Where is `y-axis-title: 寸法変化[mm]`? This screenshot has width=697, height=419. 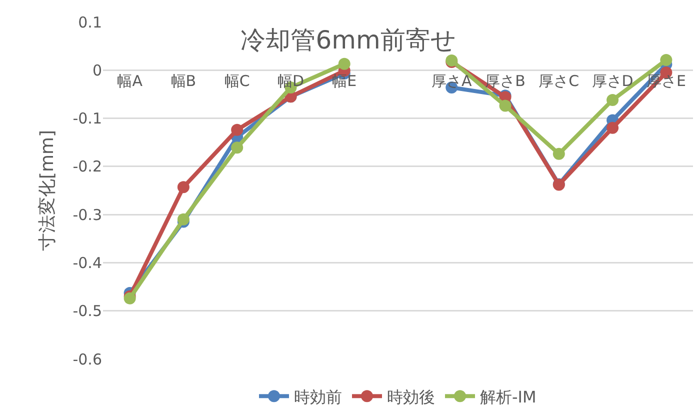 y-axis-title: 寸法変化[mm] is located at coordinates (47, 191).